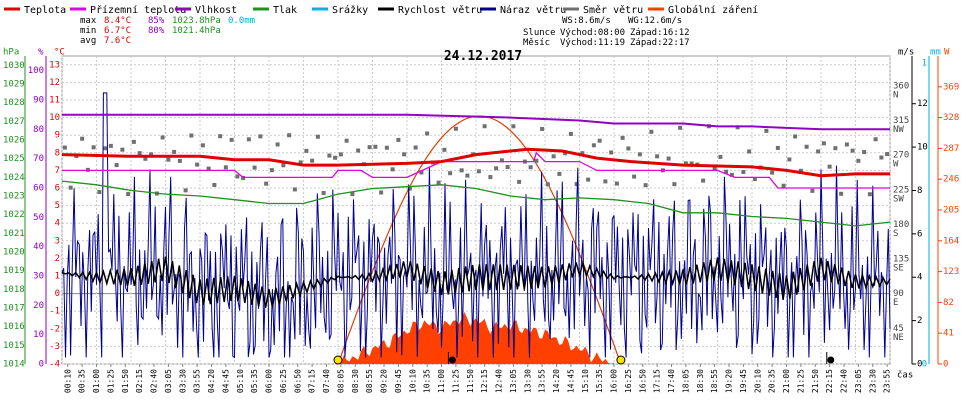 The height and width of the screenshot is (404, 966). What do you see at coordinates (57, 277) in the screenshot?
I see `temp-tick-label: 1` at bounding box center [57, 277].